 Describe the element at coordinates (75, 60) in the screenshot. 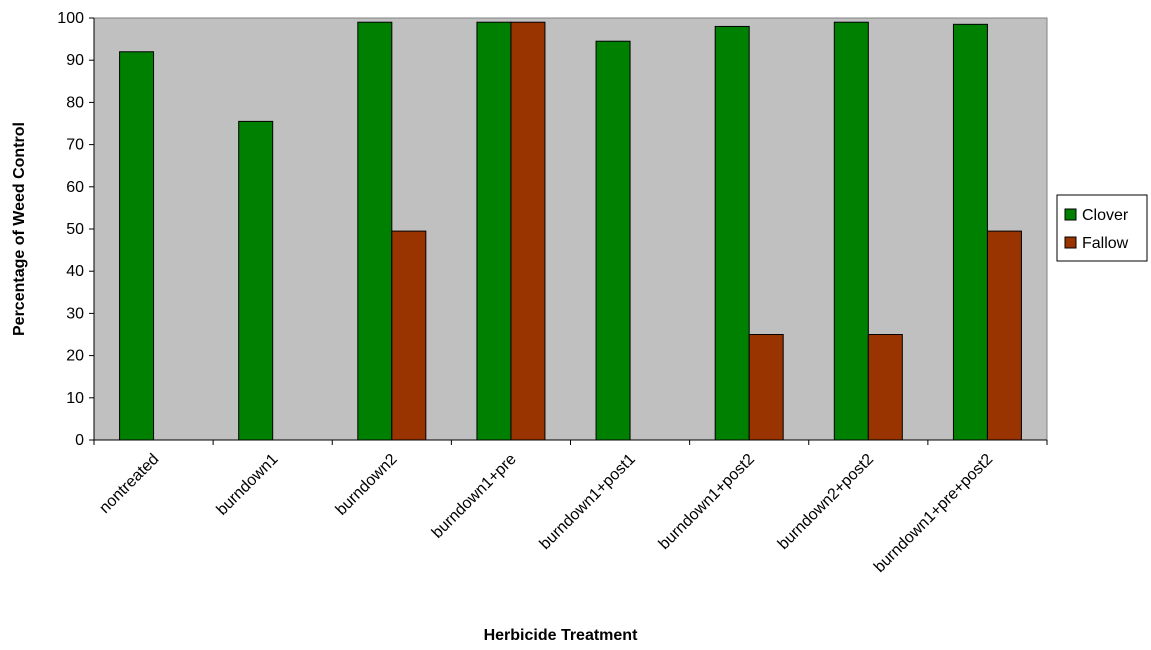

I see `y-tick-label: 90` at that location.